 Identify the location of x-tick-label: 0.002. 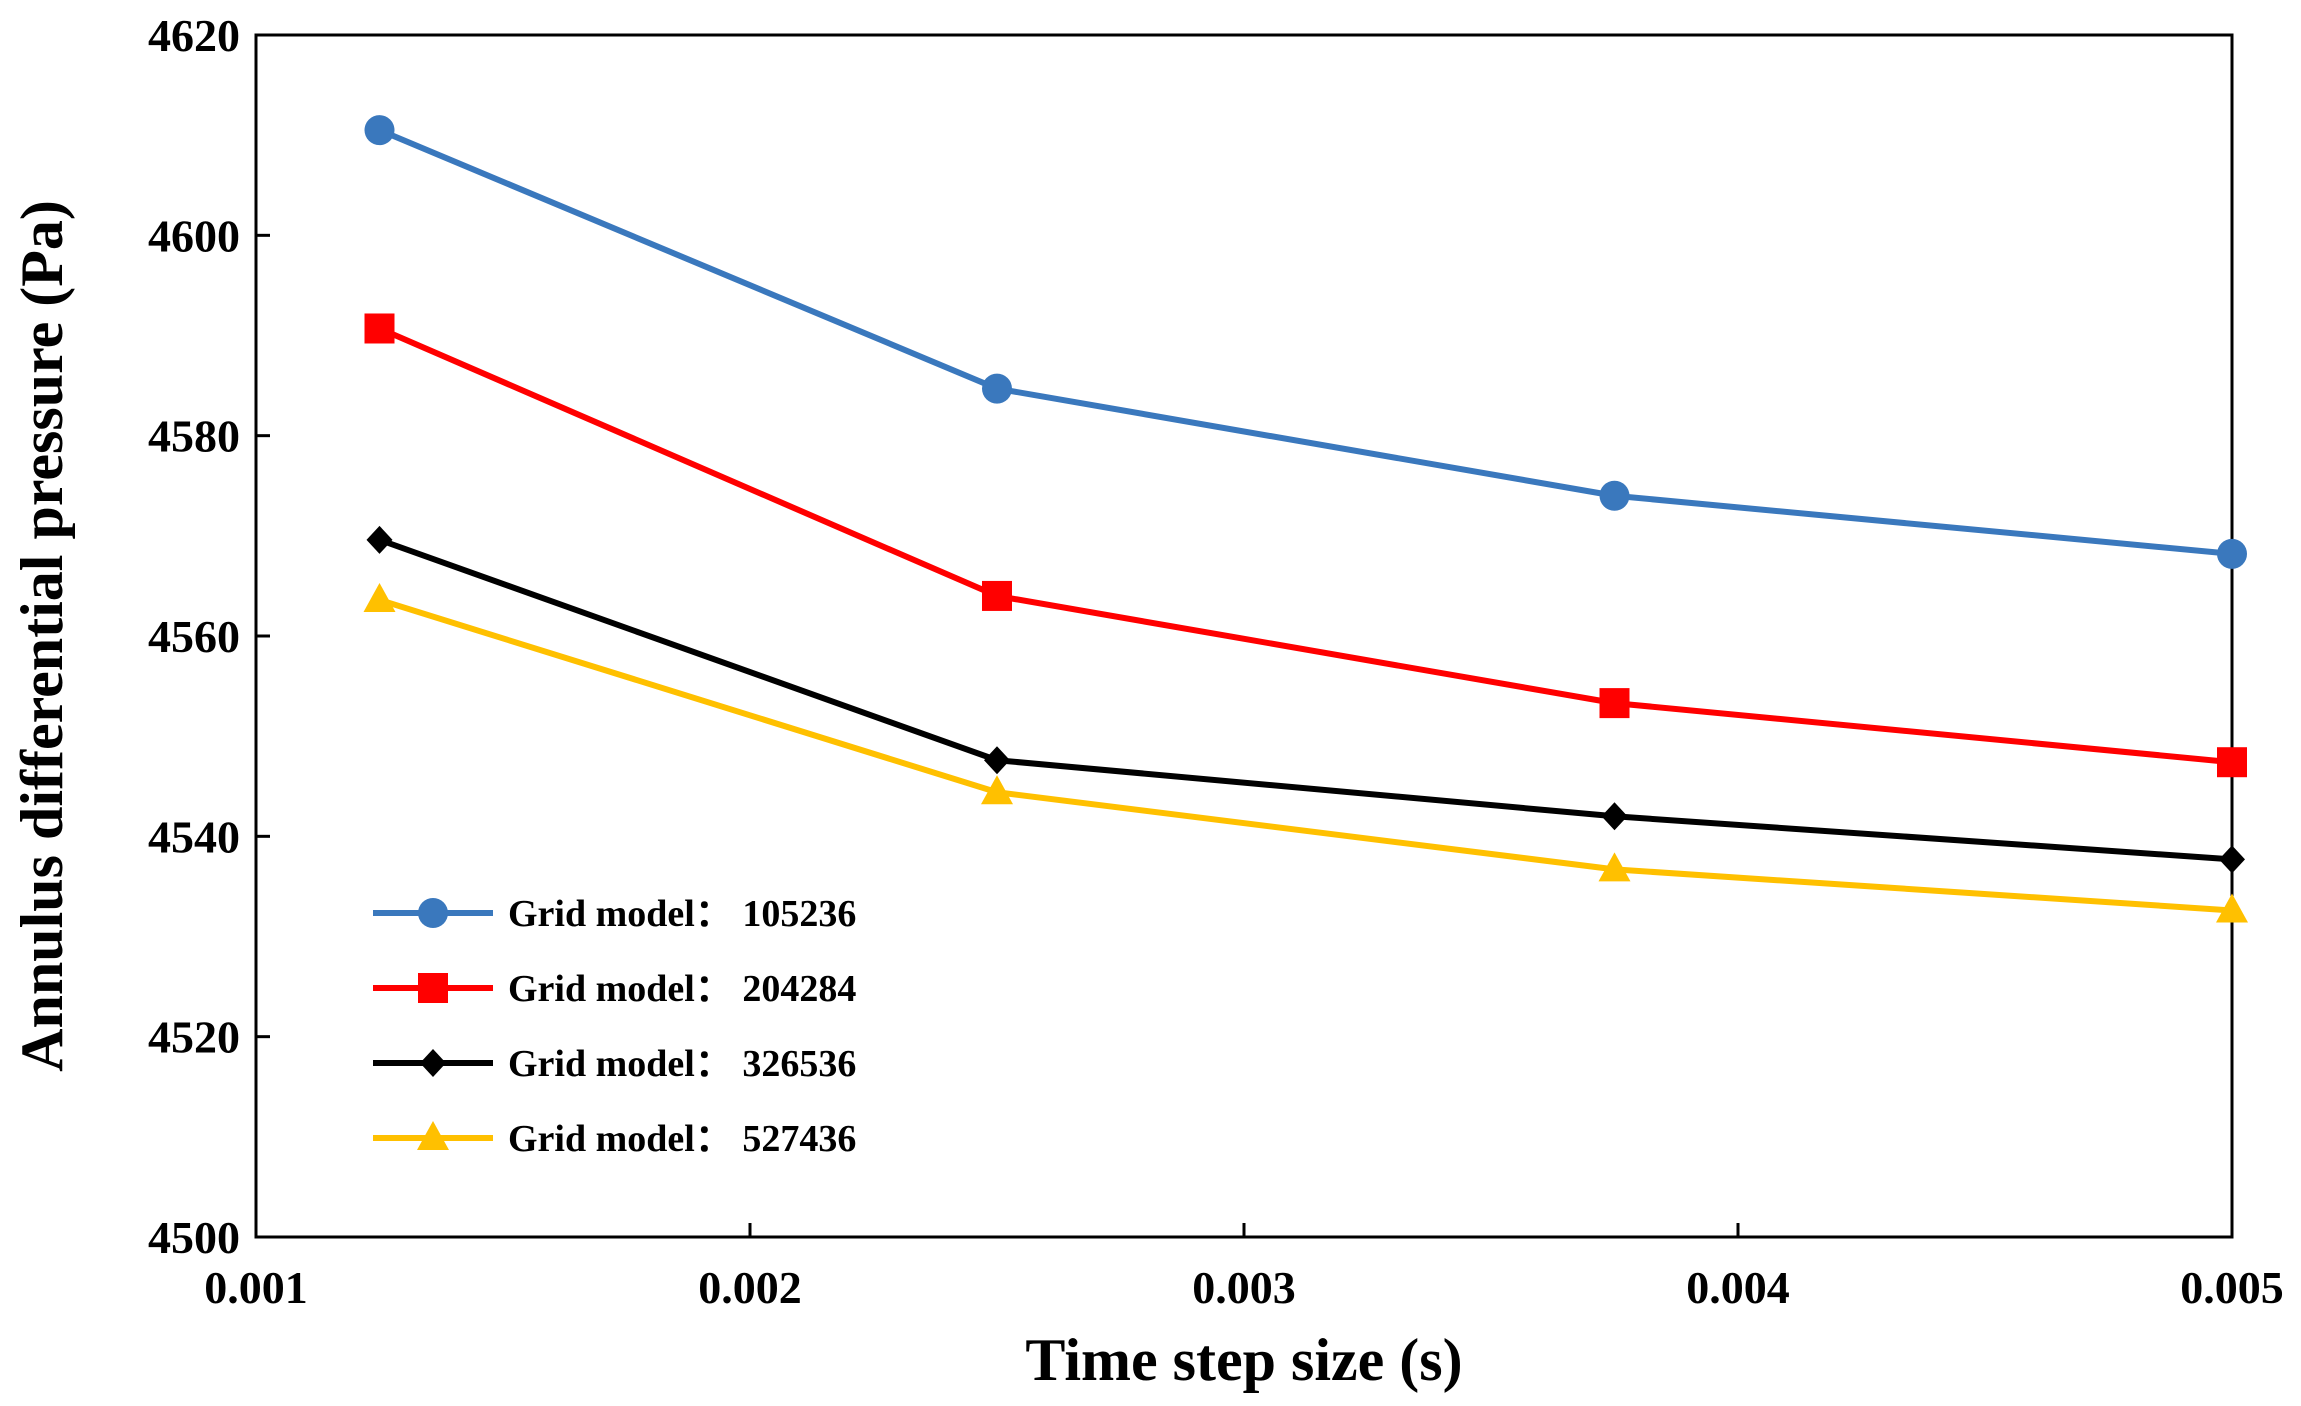
(750, 1287).